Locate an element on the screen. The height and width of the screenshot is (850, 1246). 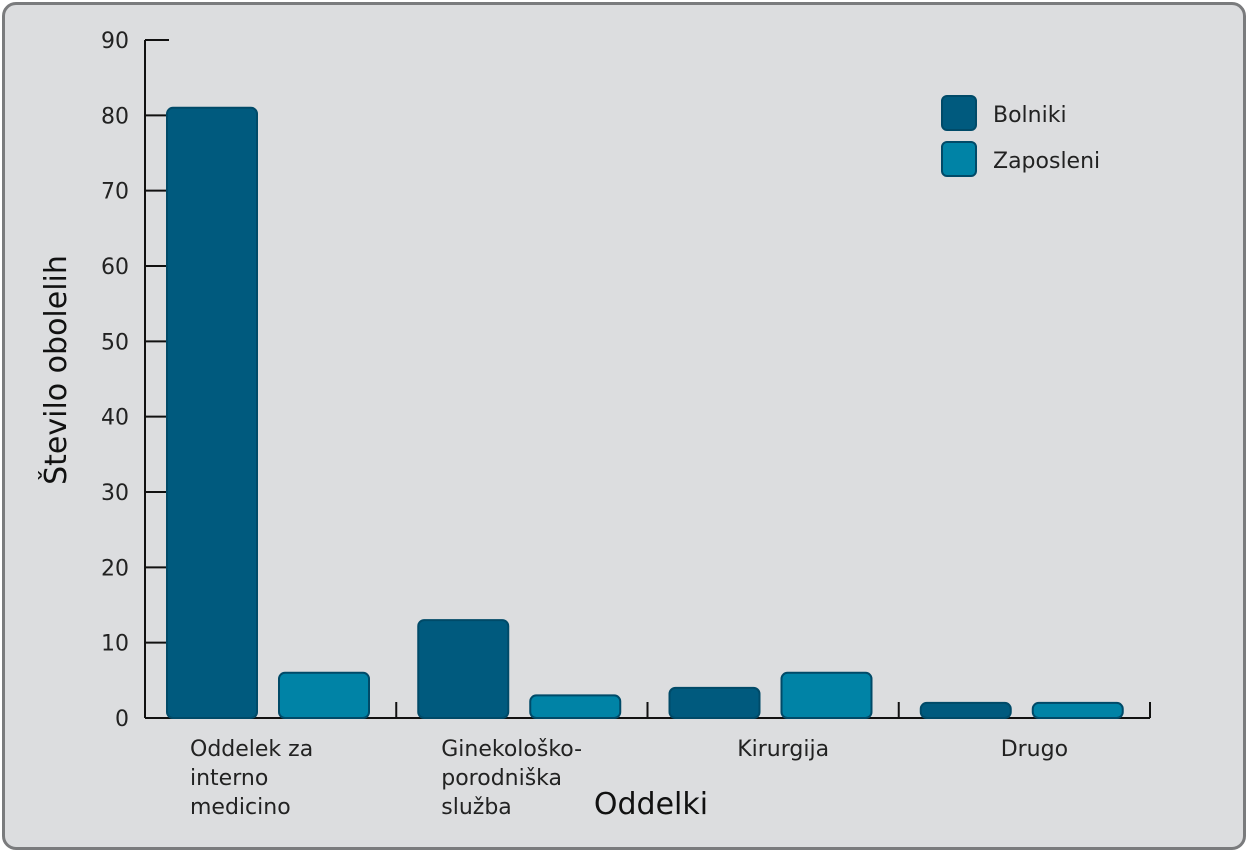
y-tick-label: 0 is located at coordinates (122, 719).